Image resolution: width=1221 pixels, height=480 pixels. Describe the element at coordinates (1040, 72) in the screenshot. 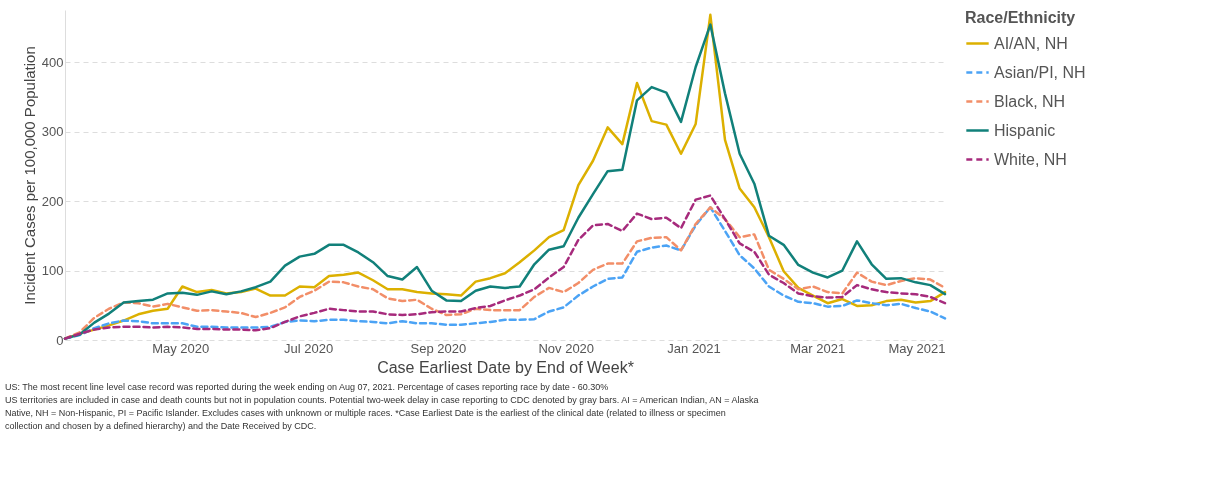

I see `legend-label: Asian/PI, NH` at that location.